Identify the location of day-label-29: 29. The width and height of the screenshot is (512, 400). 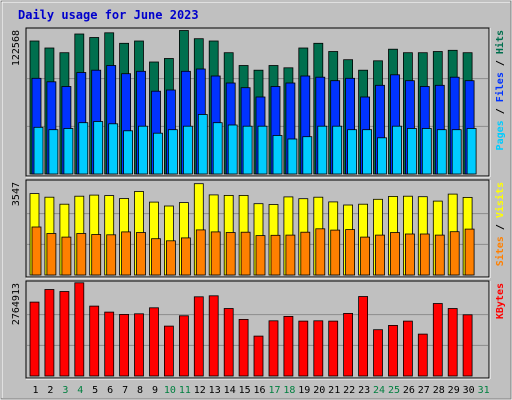
(454, 390).